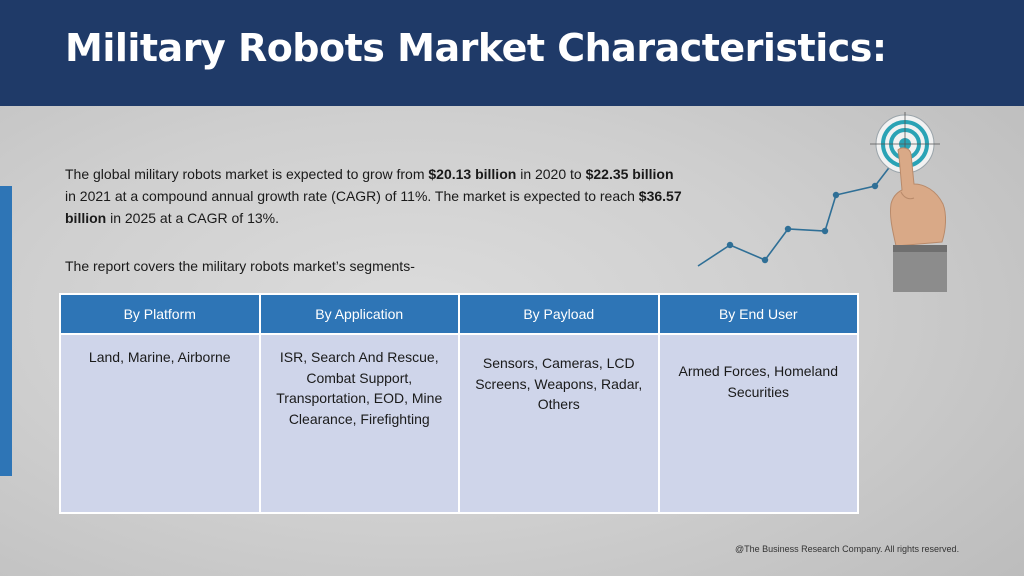  What do you see at coordinates (798, 211) in the screenshot?
I see `growth-line-chart-icon` at bounding box center [798, 211].